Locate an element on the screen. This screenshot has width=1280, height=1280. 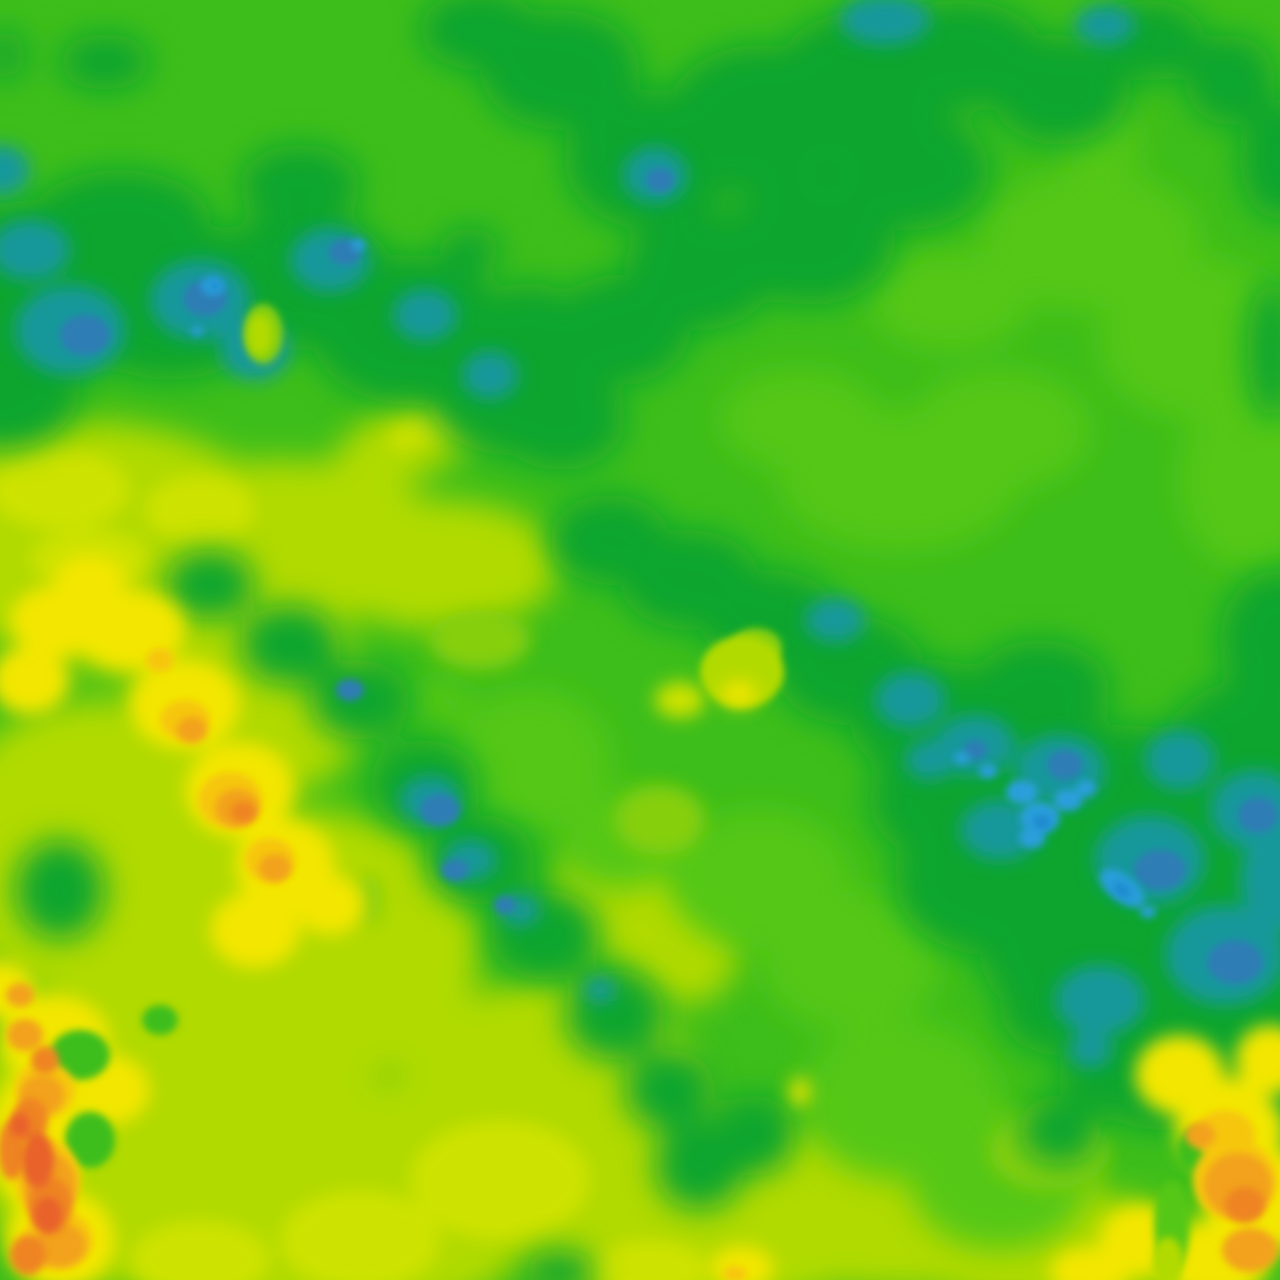
hot-orange-deep-cores is located at coordinates (36, 1173).